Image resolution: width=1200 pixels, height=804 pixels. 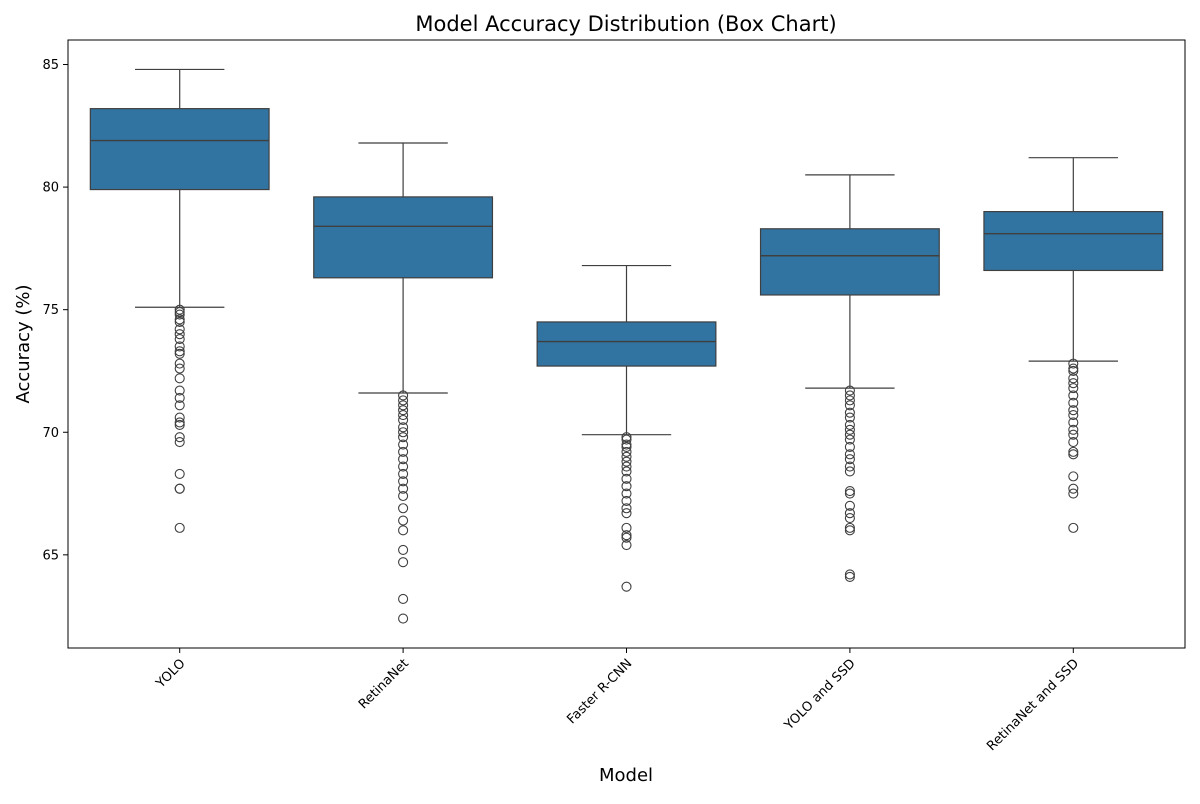 What do you see at coordinates (50, 65) in the screenshot?
I see `y-tick-label: 85` at bounding box center [50, 65].